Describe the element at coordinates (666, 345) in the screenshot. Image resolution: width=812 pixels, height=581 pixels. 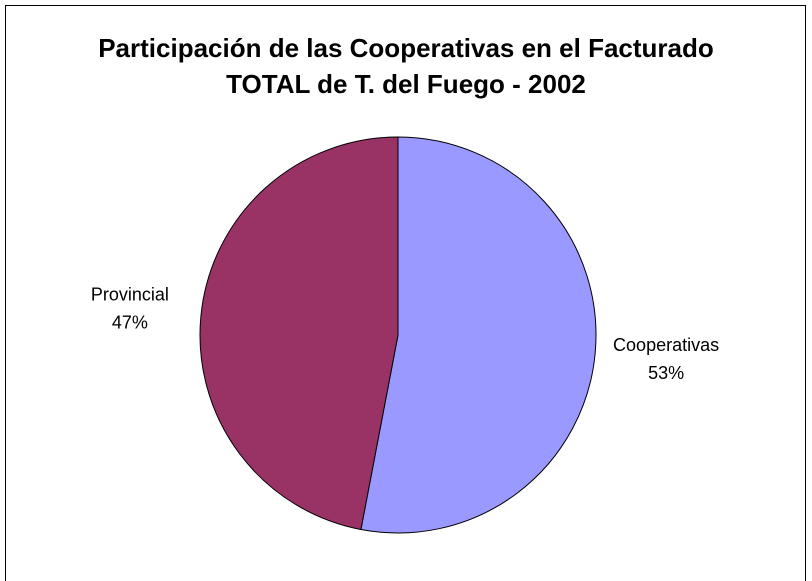
I see `slice-label: Cooperativas` at that location.